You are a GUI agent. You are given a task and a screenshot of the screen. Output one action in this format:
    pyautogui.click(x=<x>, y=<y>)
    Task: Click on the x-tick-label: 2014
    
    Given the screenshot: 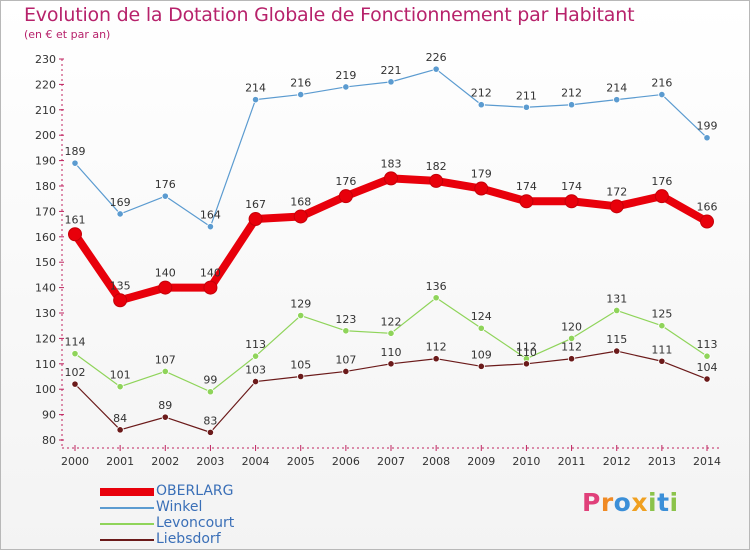 What is the action you would take?
    pyautogui.click(x=707, y=461)
    